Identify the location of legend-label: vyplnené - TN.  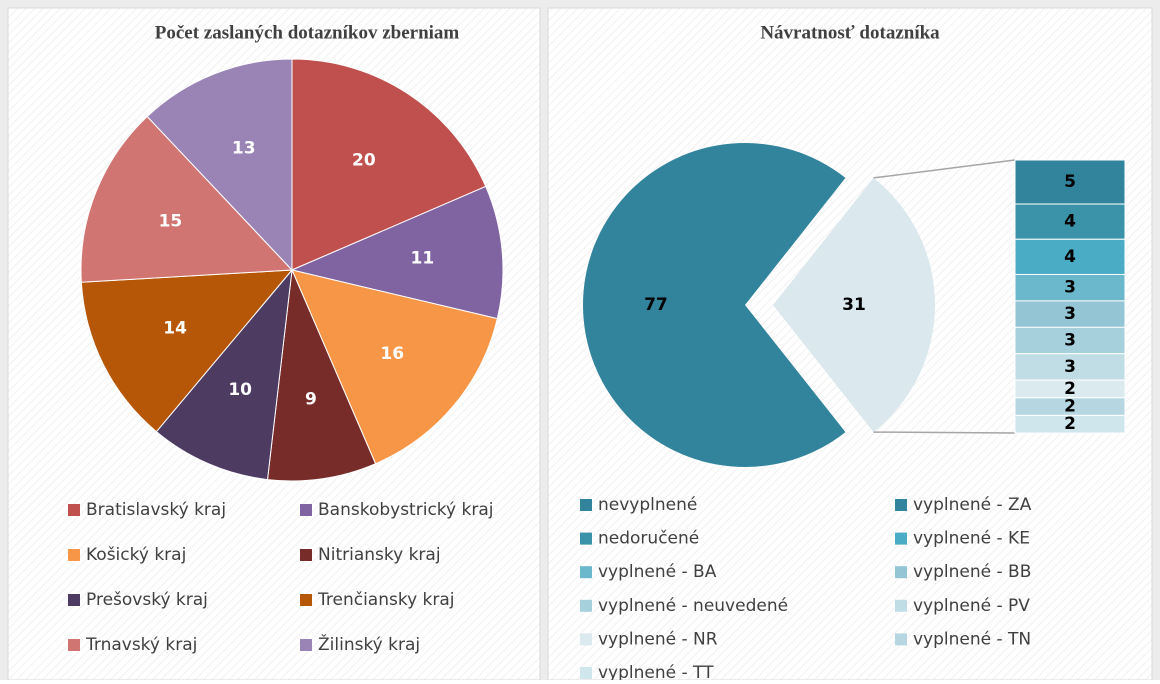
(972, 639).